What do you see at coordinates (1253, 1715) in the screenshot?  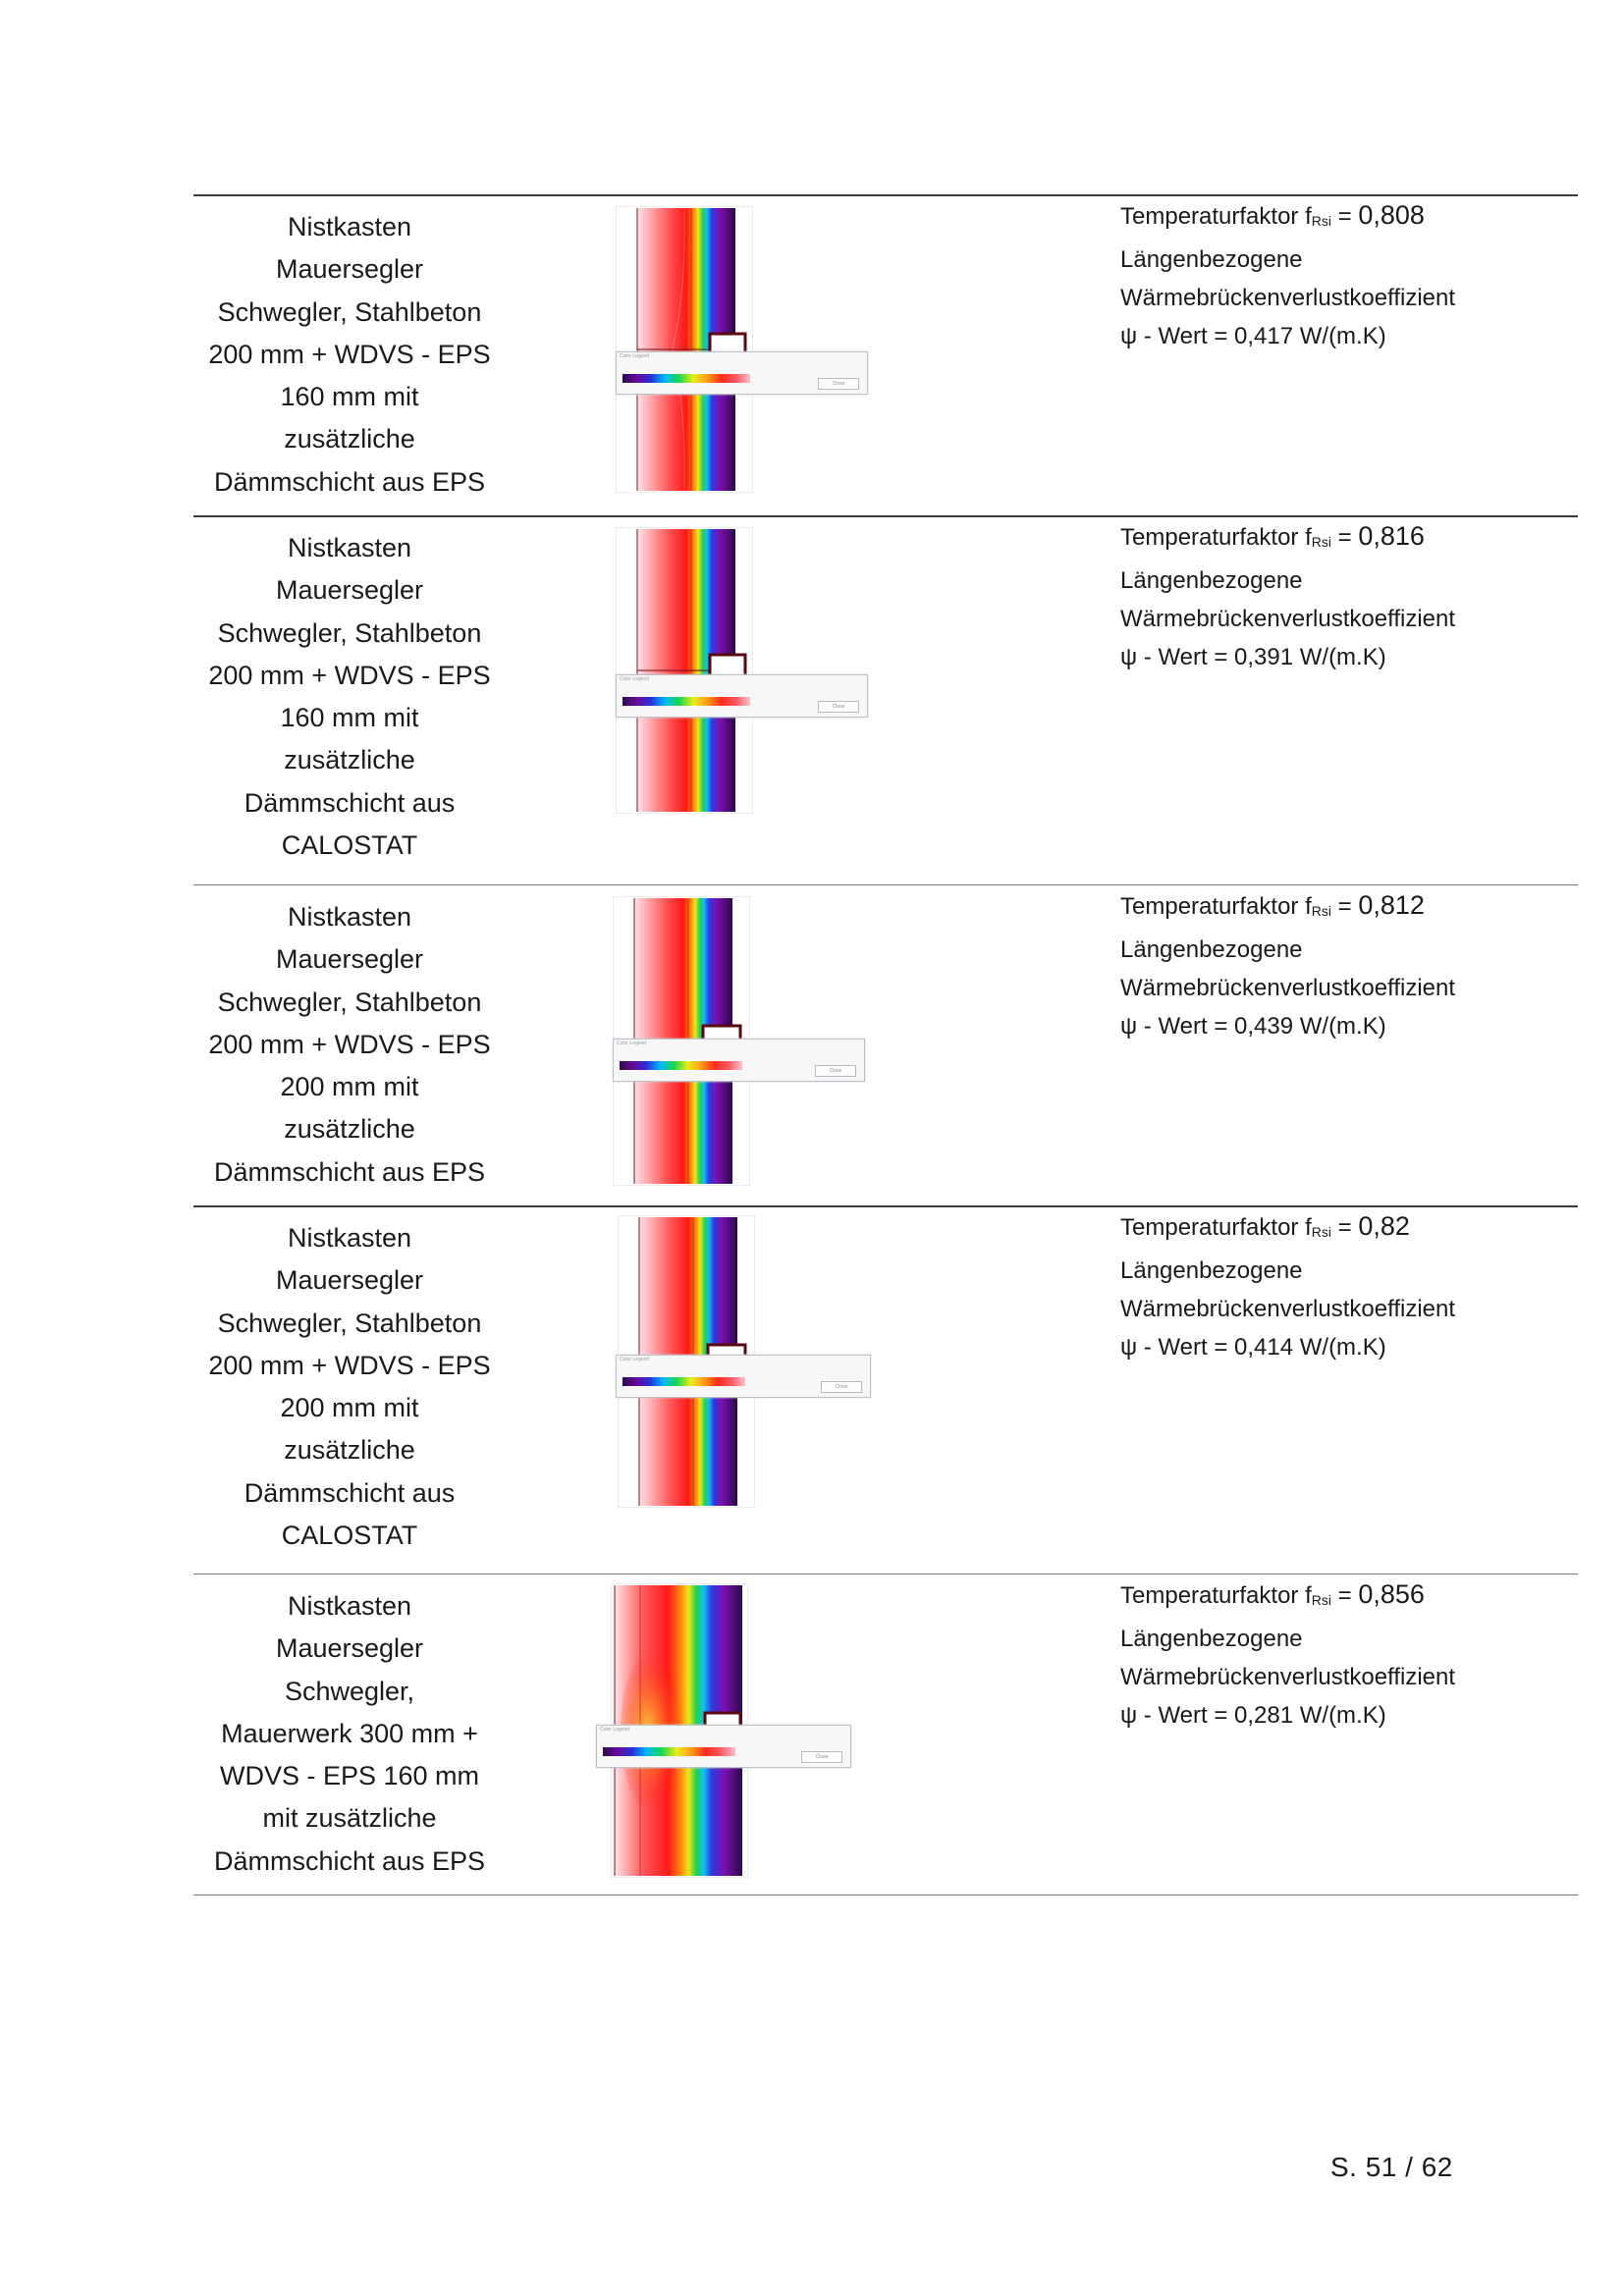 I see `psi-value: ψ - Wert = 0,281 W/(m.K)` at bounding box center [1253, 1715].